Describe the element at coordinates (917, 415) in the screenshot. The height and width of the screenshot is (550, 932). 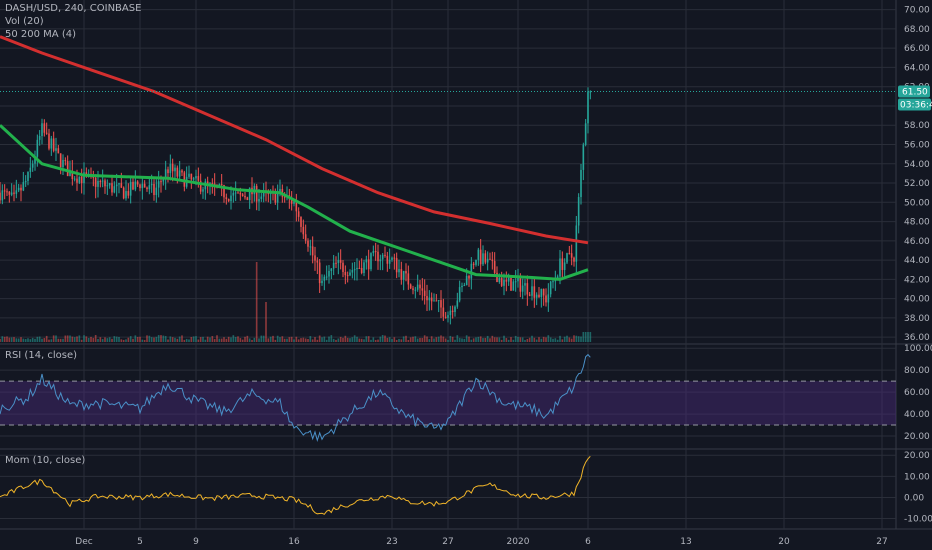
I see `y-tick-label: 40.00` at that location.